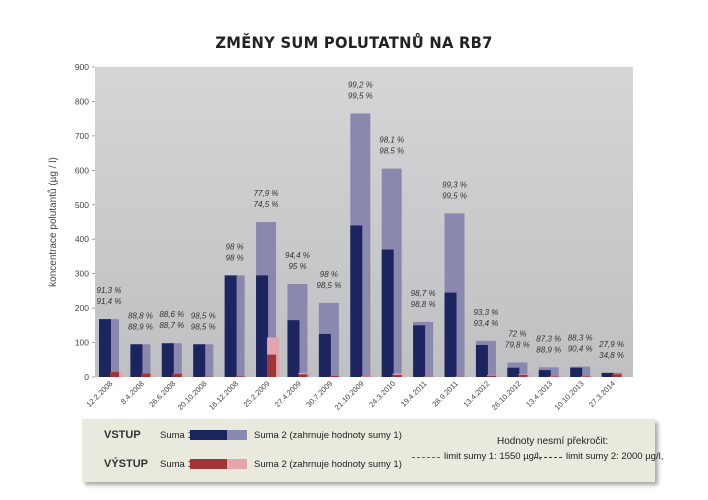  Describe the element at coordinates (257, 394) in the screenshot. I see `x-tick-label: 25.2.2009` at that location.